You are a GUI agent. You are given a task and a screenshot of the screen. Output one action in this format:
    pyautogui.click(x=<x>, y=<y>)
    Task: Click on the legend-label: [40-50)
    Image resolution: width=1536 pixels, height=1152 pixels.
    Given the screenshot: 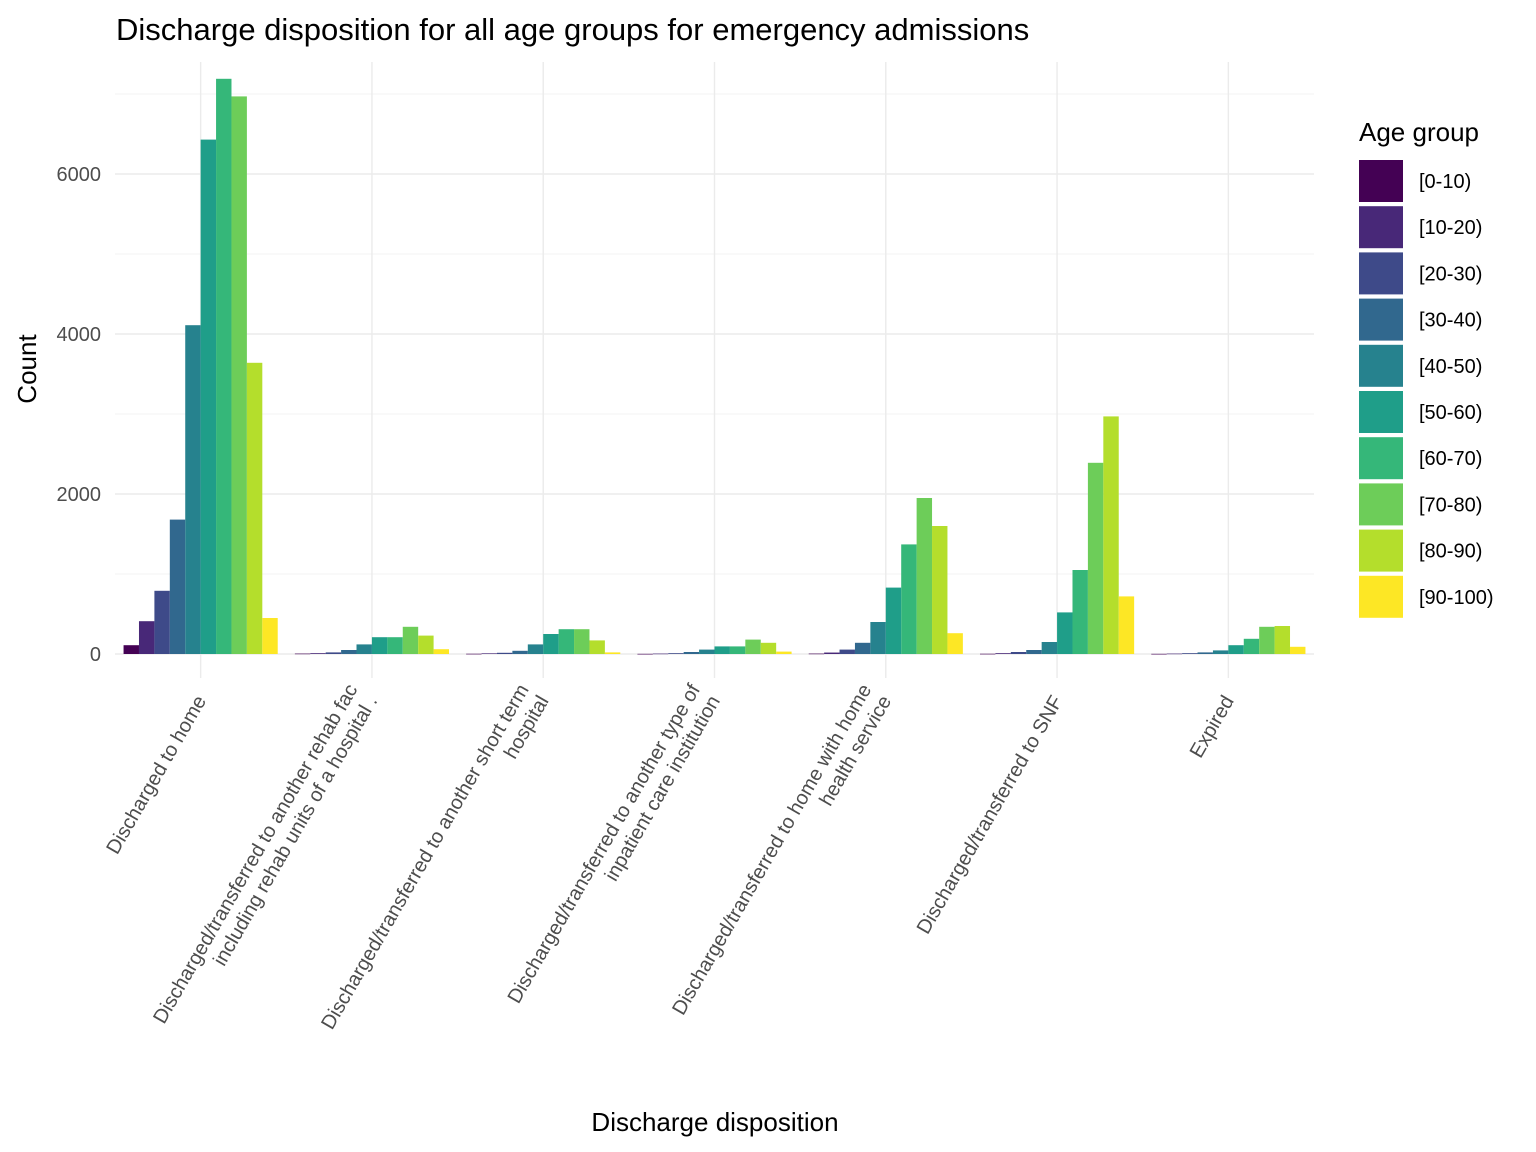 What is the action you would take?
    pyautogui.click(x=1450, y=367)
    